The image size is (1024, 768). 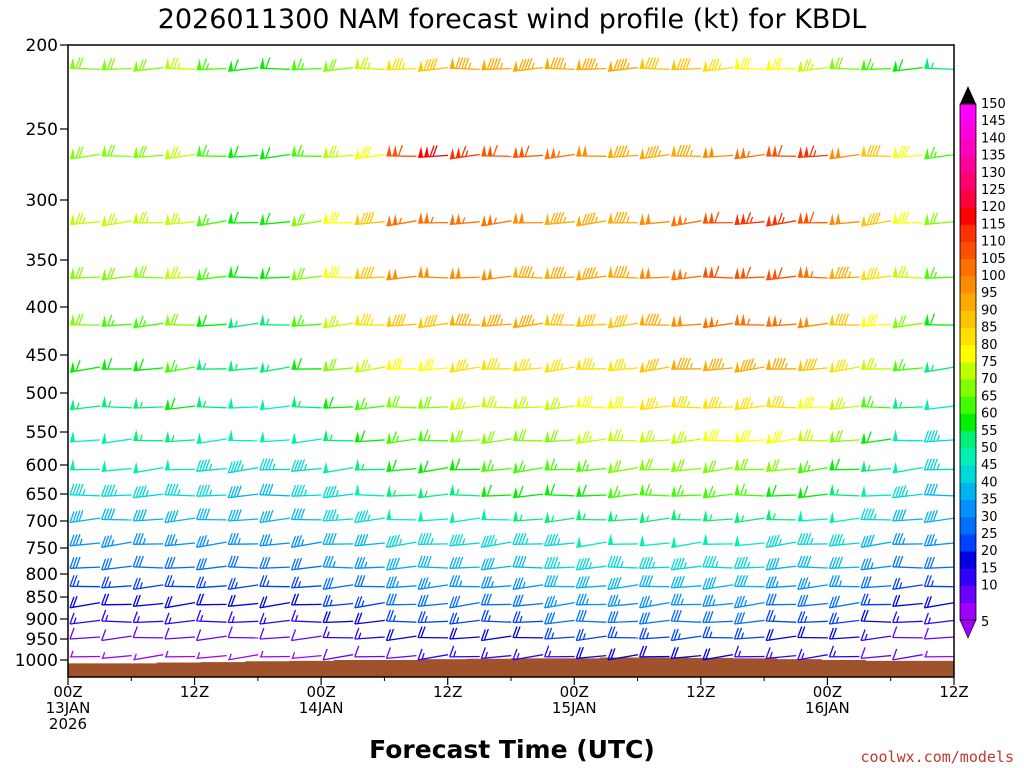 What do you see at coordinates (989, 379) in the screenshot?
I see `colorbar-label: 70` at bounding box center [989, 379].